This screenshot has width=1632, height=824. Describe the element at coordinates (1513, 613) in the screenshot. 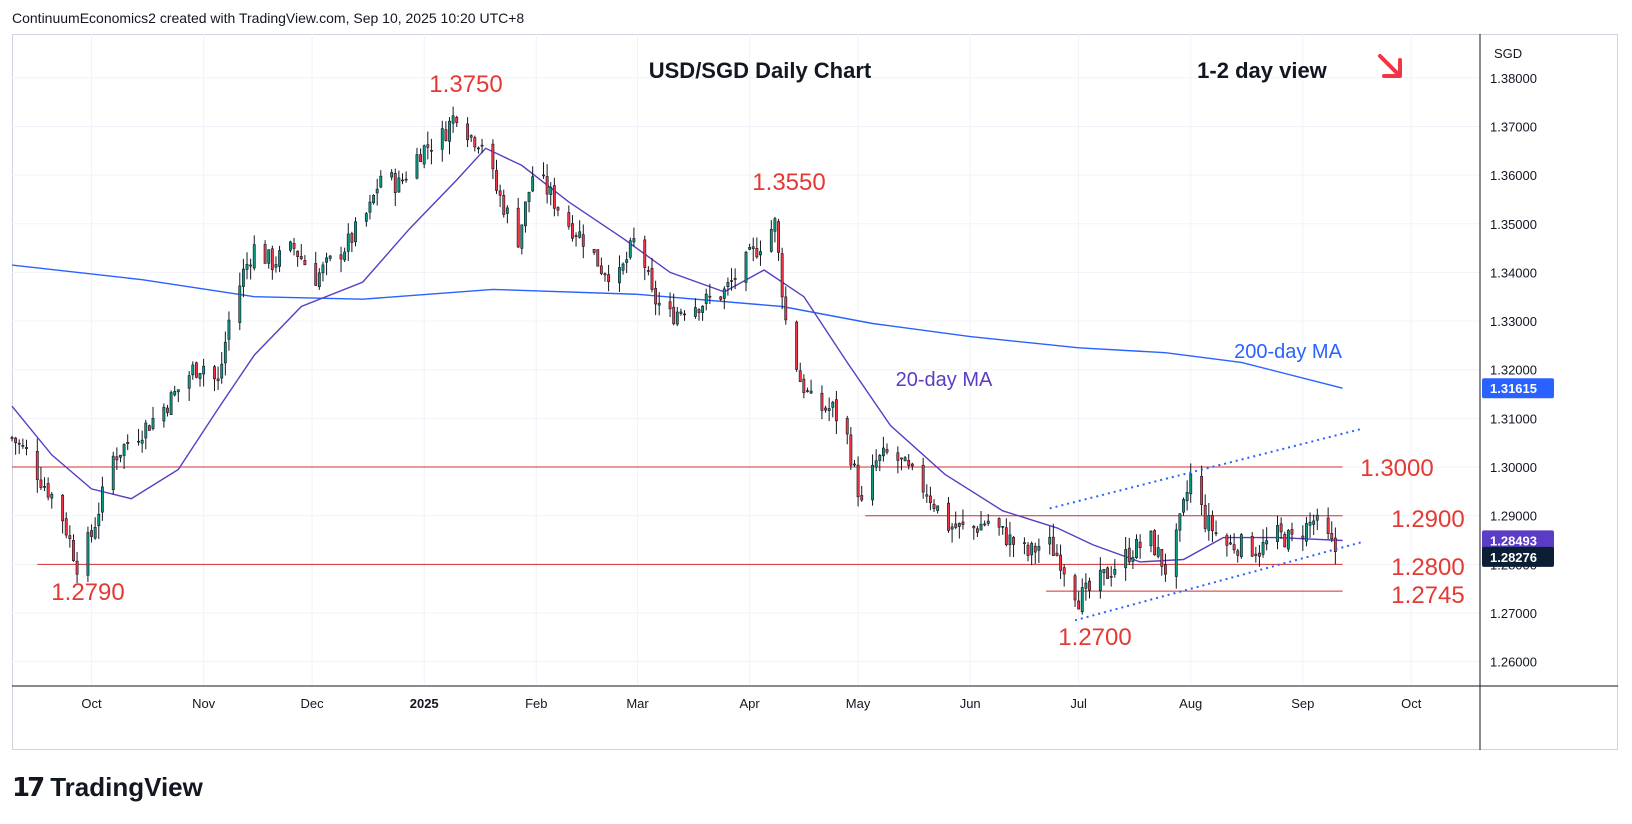

I see `y-tick-label: 1.27000` at that location.